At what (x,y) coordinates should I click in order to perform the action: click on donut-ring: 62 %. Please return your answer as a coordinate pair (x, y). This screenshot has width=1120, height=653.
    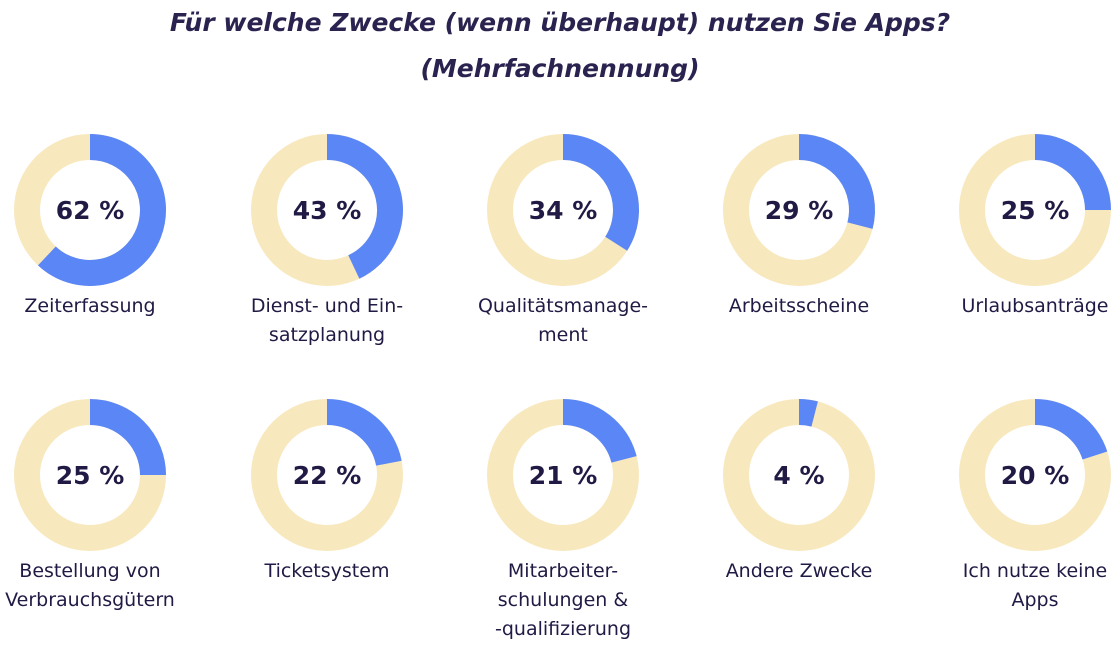
    Looking at the image, I should click on (90, 210).